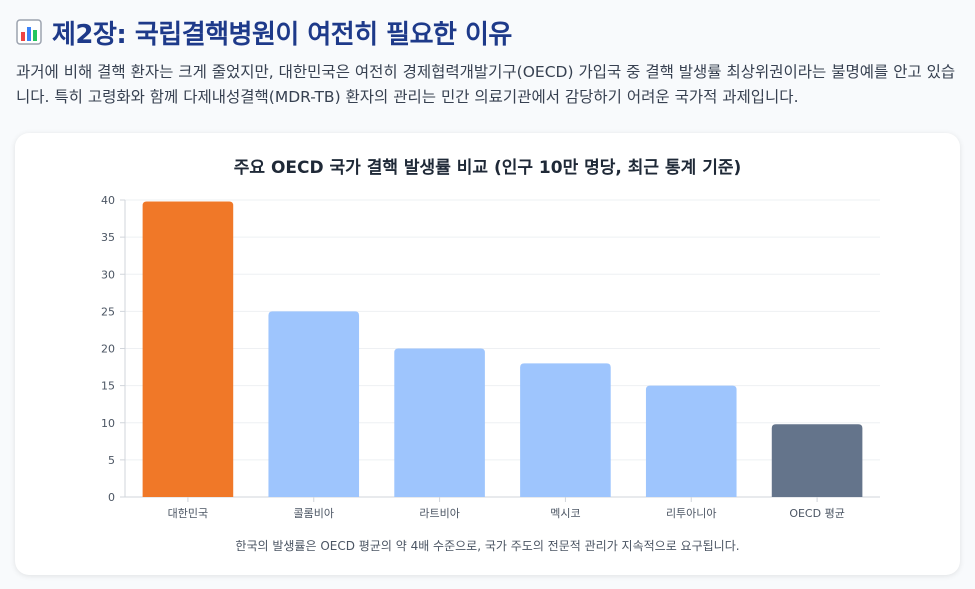 The width and height of the screenshot is (975, 589). What do you see at coordinates (108, 423) in the screenshot?
I see `y-tick-label: 10` at bounding box center [108, 423].